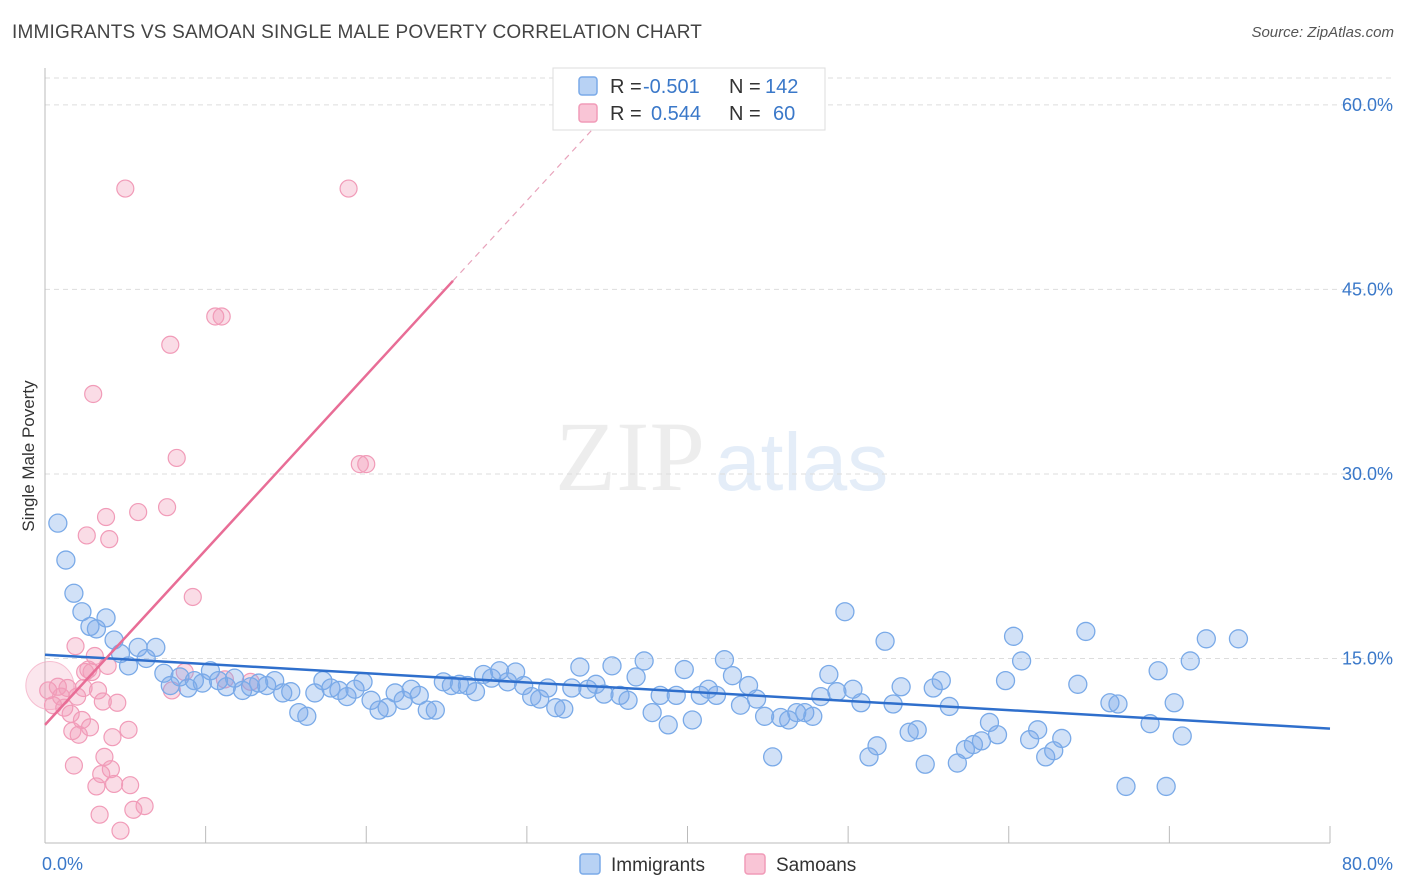  Describe the element at coordinates (588, 113) in the screenshot. I see `legend-swatch-samoans` at that location.